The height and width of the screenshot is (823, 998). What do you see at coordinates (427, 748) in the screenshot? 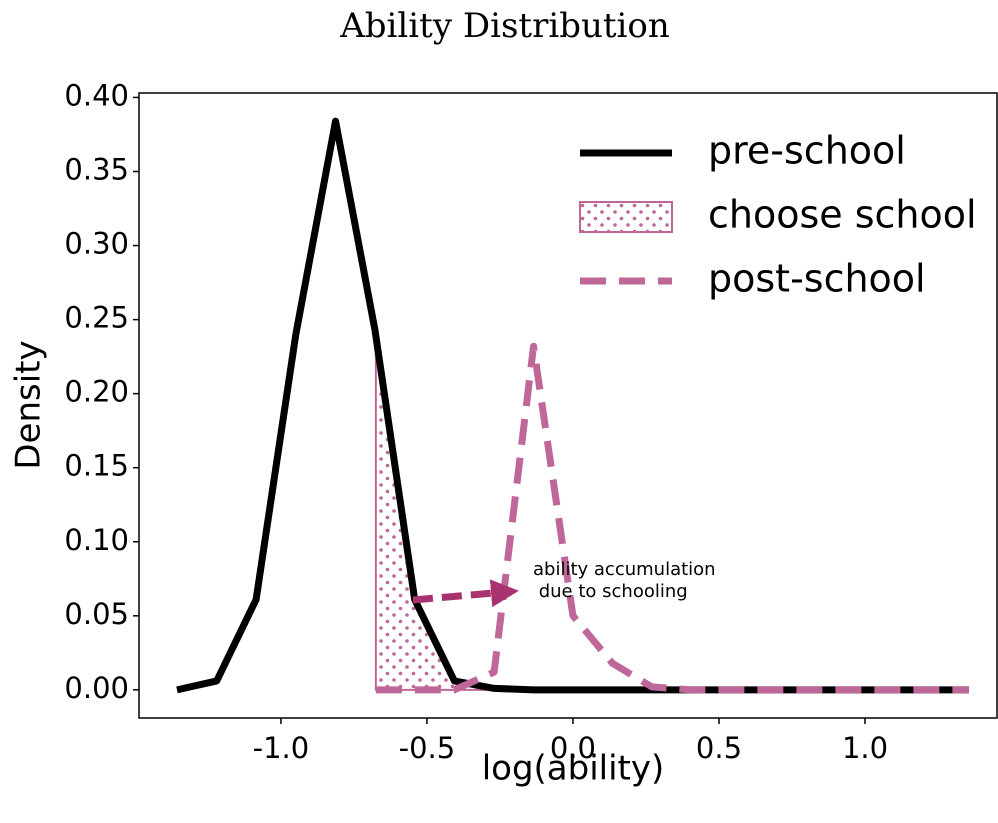
I see `x-tick-label: -0.5` at bounding box center [427, 748].